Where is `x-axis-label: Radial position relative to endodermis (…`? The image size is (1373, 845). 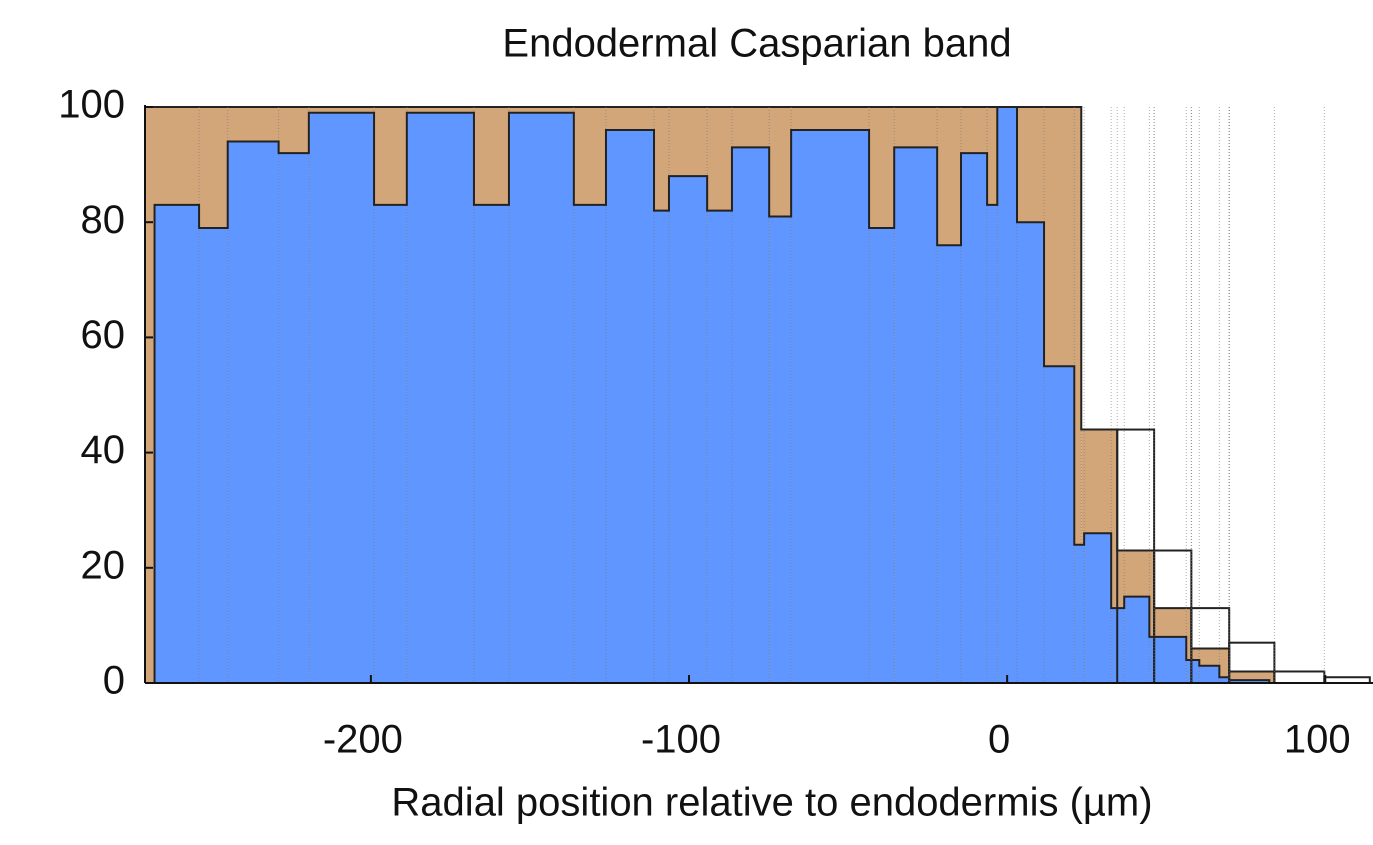 x-axis-label: Radial position relative to endodermis (… is located at coordinates (771, 803).